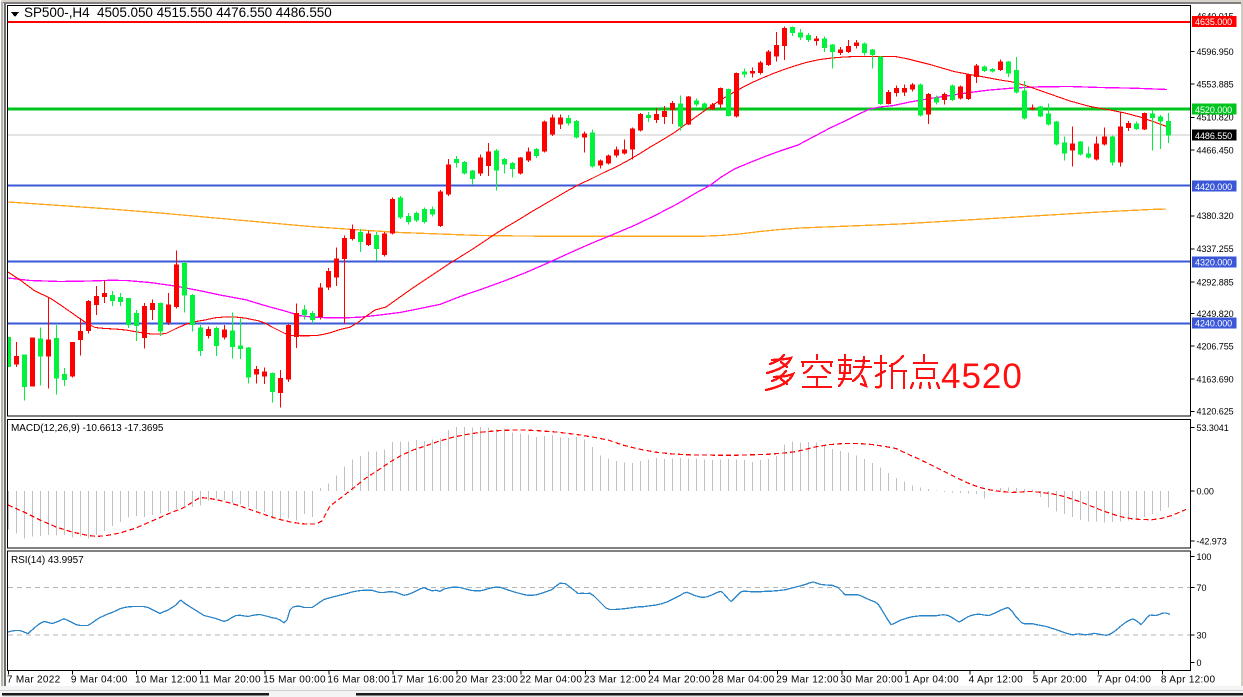  What do you see at coordinates (1215, 52) in the screenshot?
I see `svg-text: 4596.950` at bounding box center [1215, 52].